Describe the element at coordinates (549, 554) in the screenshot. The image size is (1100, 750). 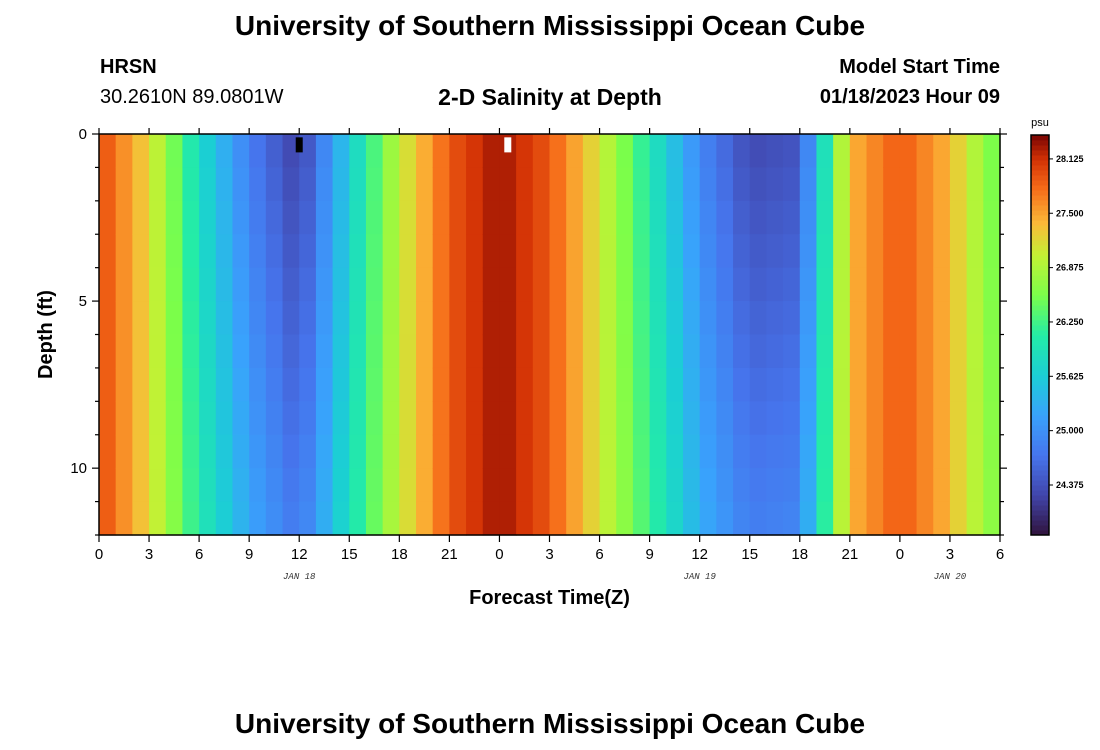
I see `x-tick-label: 3` at that location.